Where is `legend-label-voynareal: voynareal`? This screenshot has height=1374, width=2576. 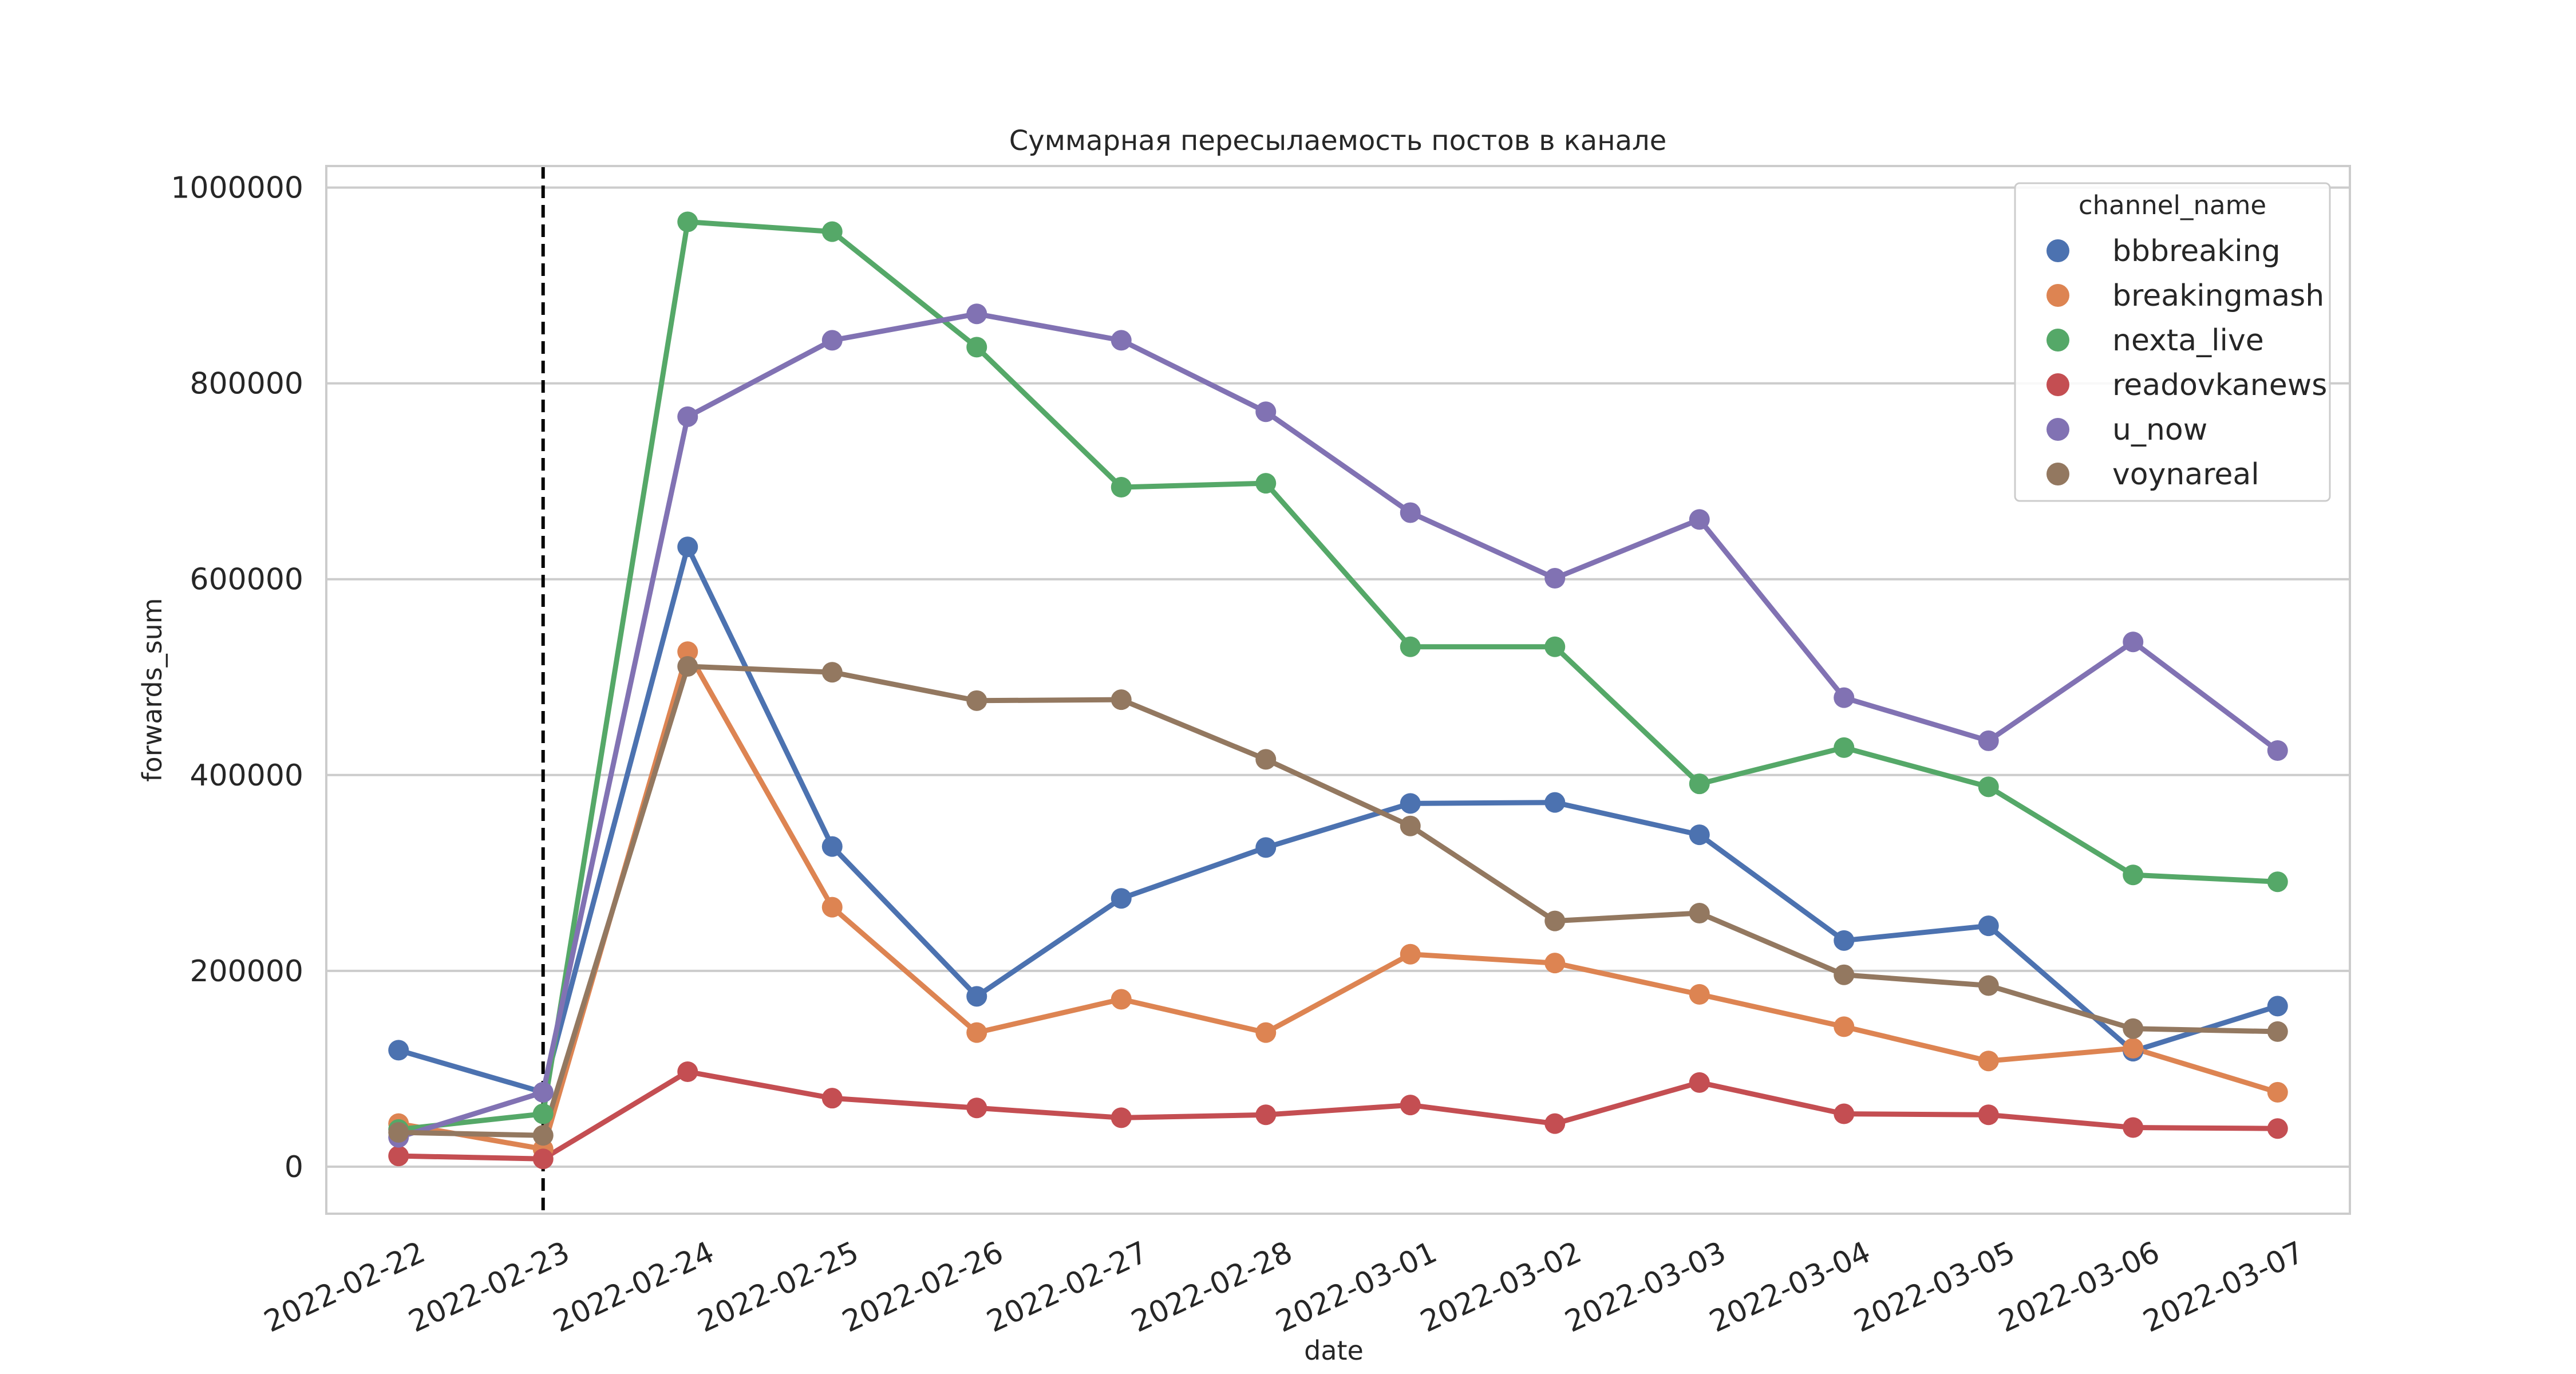
legend-label-voynareal: voynareal is located at coordinates (2185, 474).